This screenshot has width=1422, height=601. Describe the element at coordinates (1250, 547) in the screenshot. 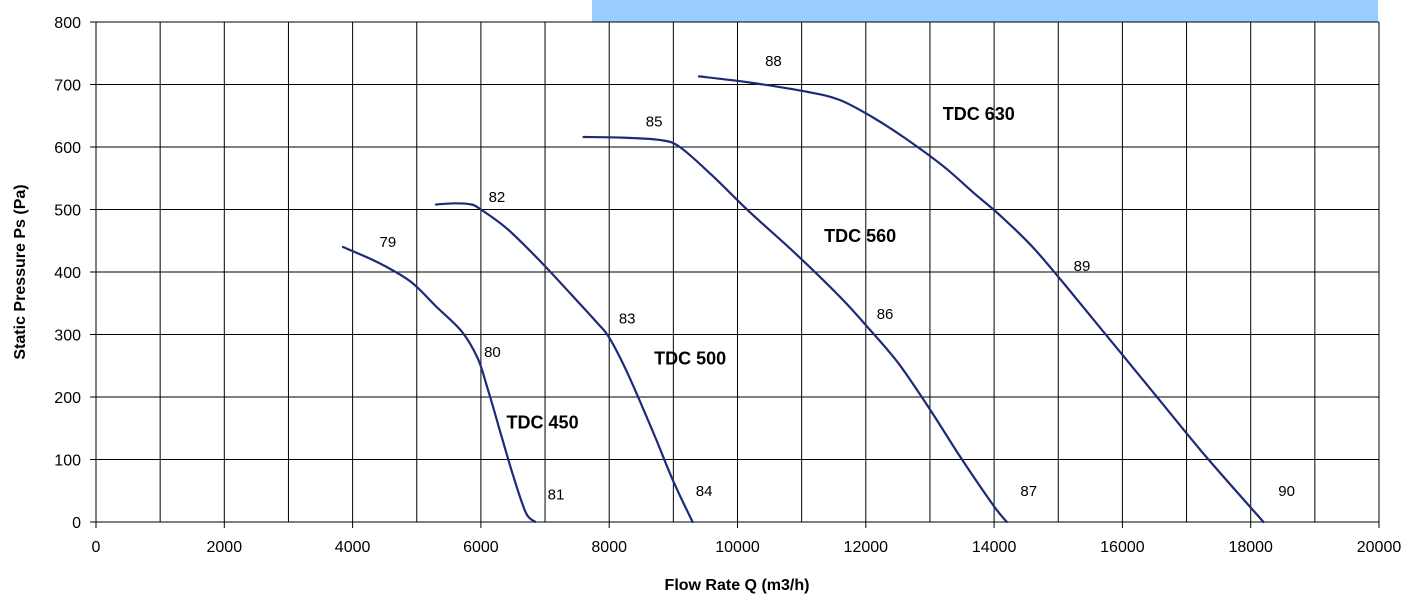

I see `x-tick-label: 18000` at that location.